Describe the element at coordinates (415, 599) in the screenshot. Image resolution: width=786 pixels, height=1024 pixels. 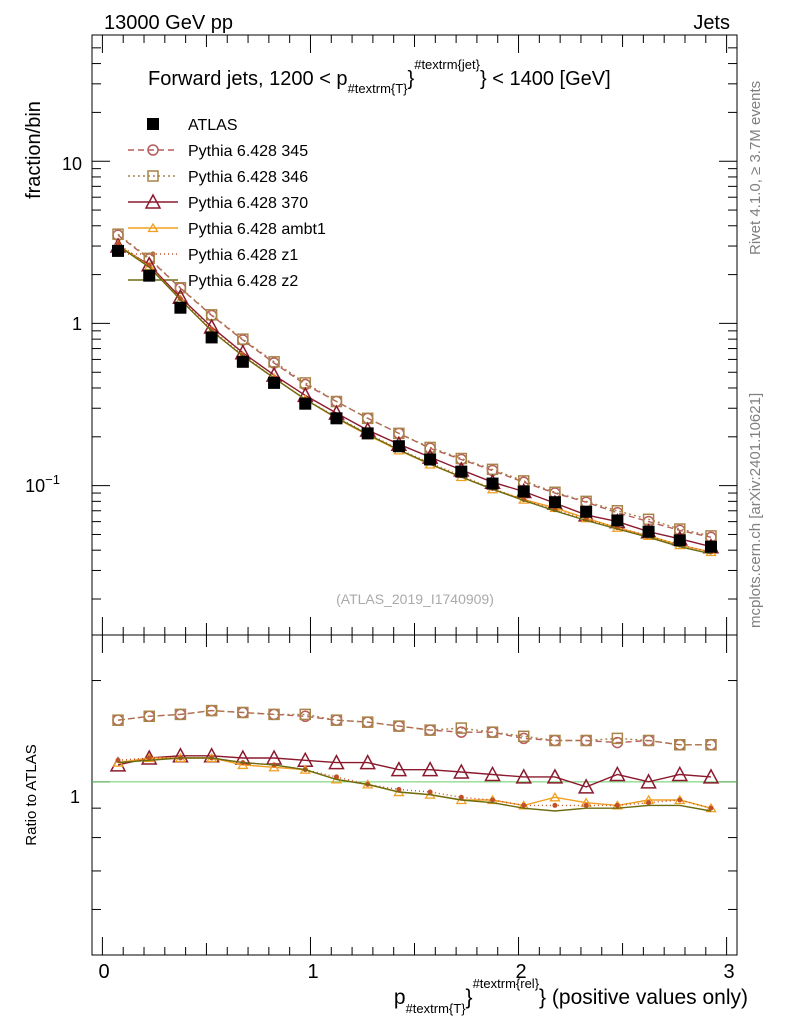
I see `analysis-watermark: (ATLAS_2019_I1740909)` at that location.